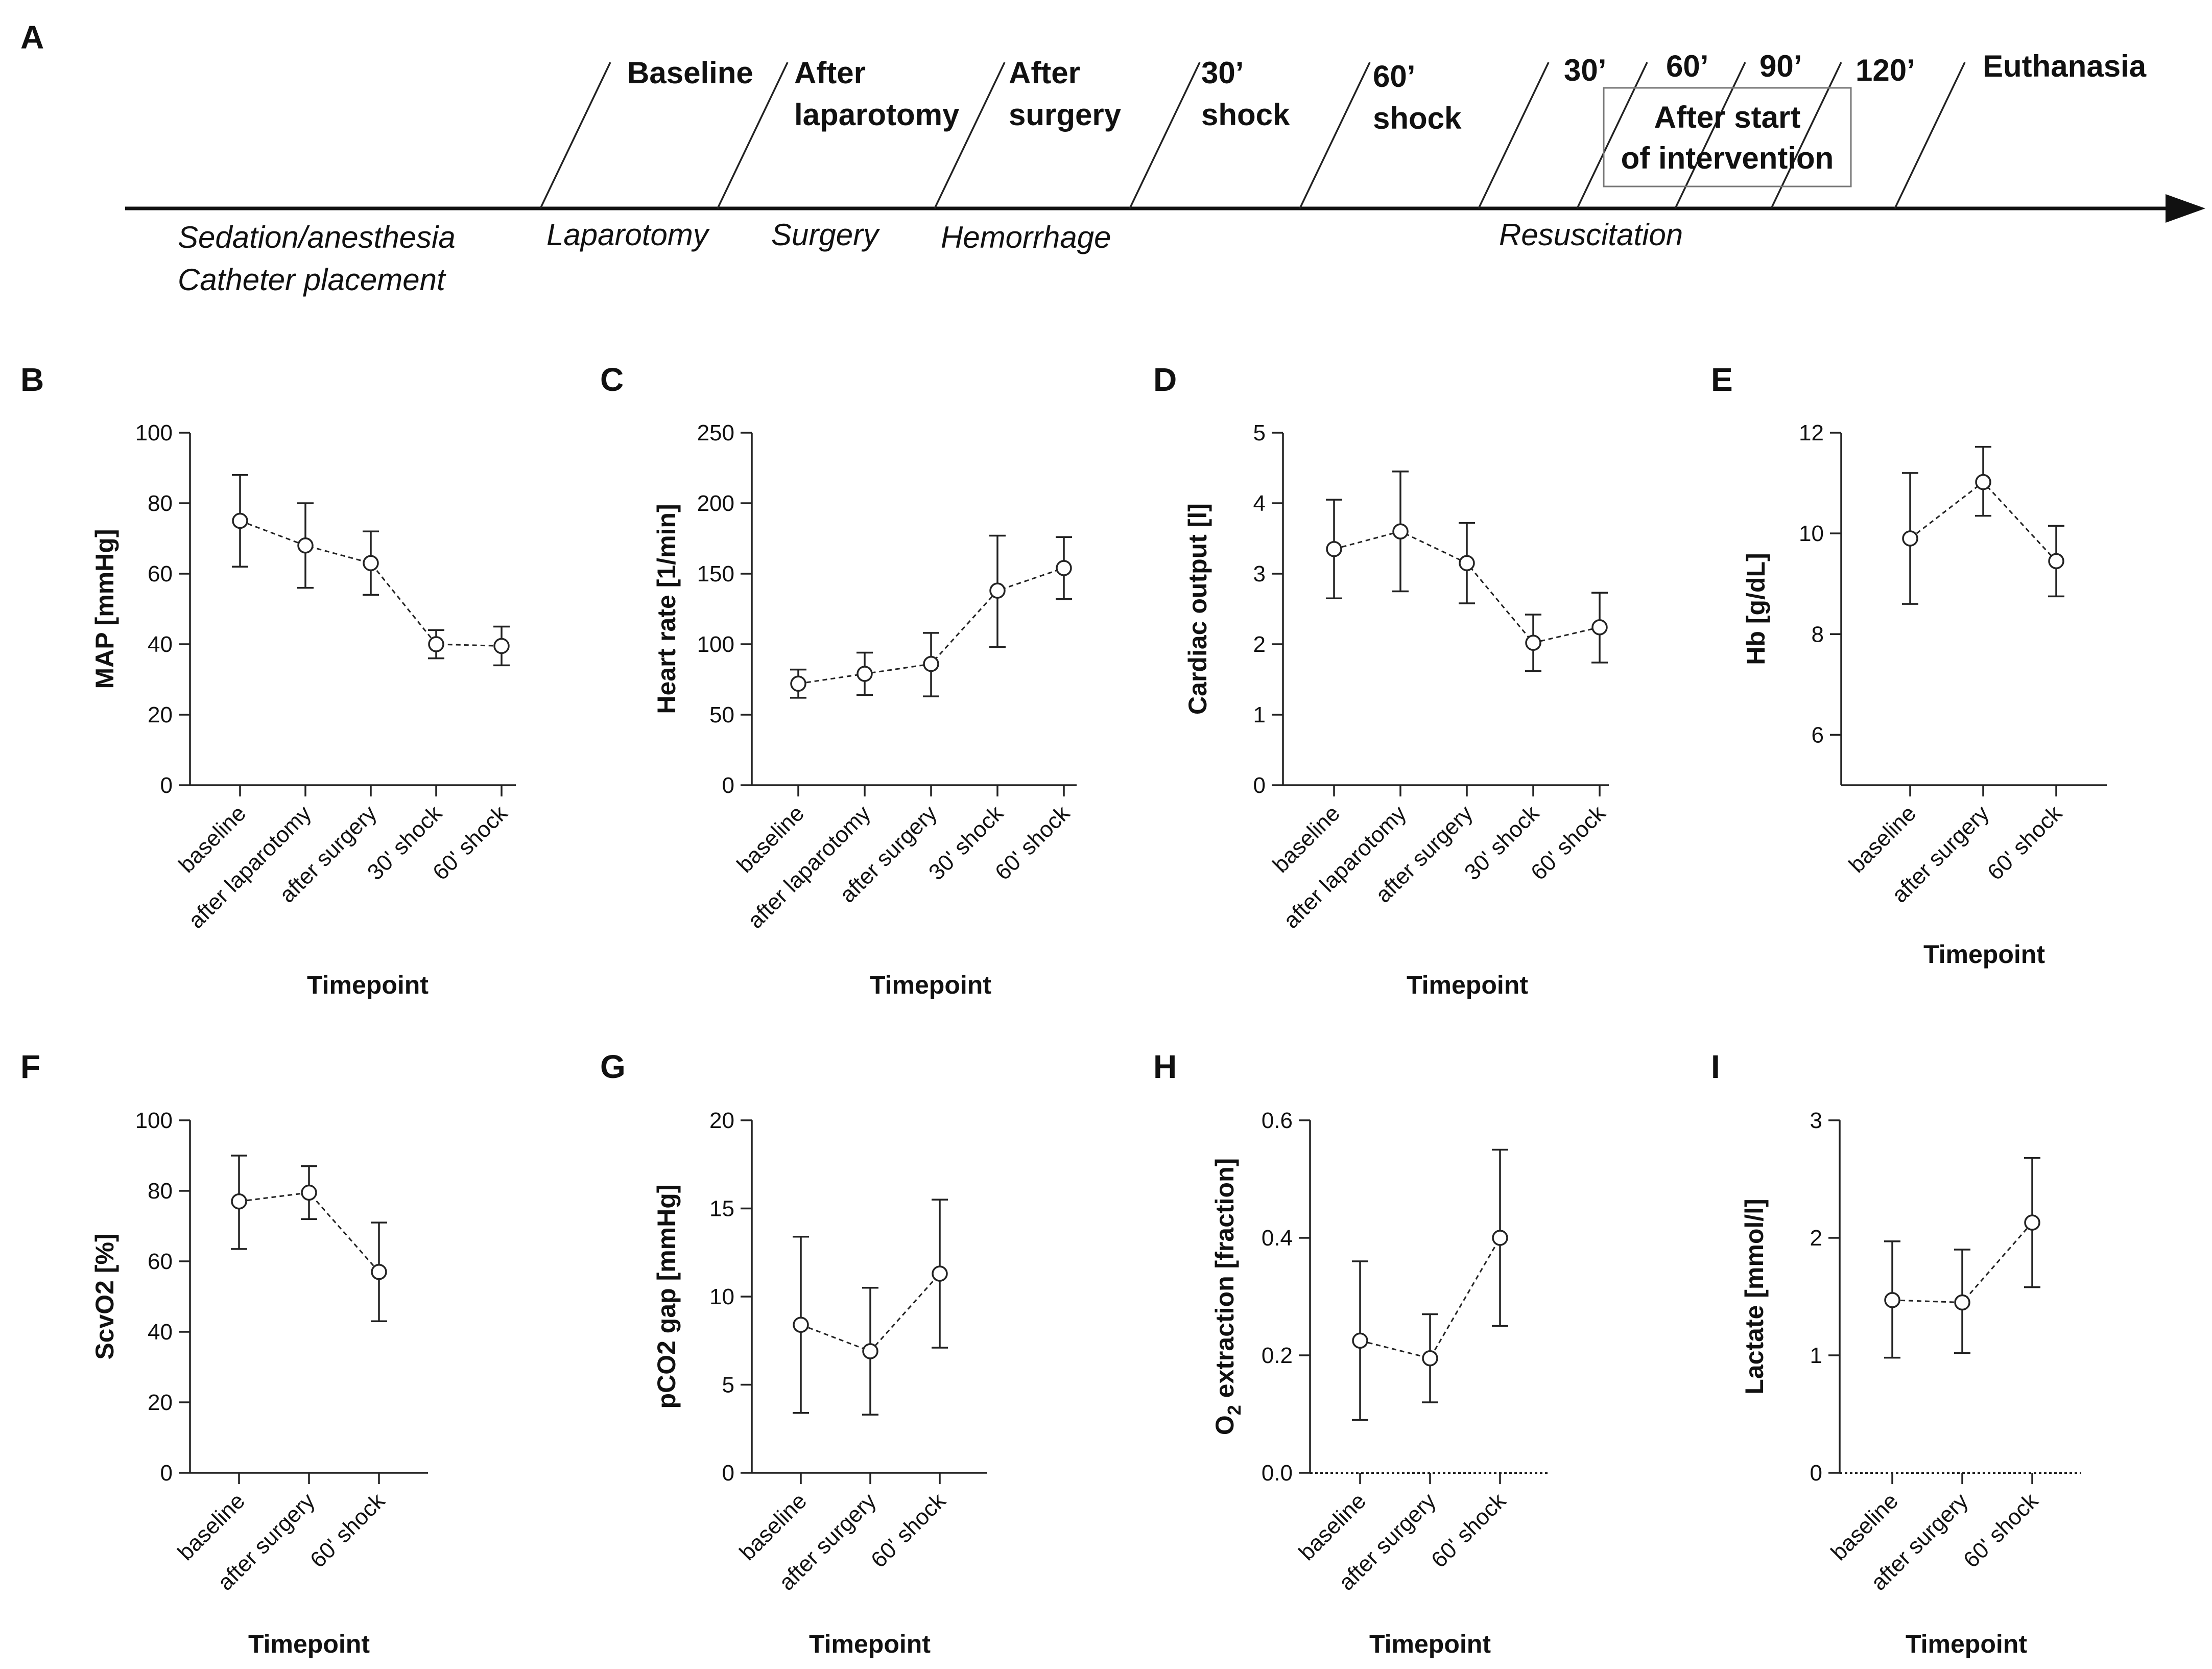 The height and width of the screenshot is (1669, 2212). Describe the element at coordinates (1222, 73) in the screenshot. I see `event-30-shock-1: 30’` at that location.